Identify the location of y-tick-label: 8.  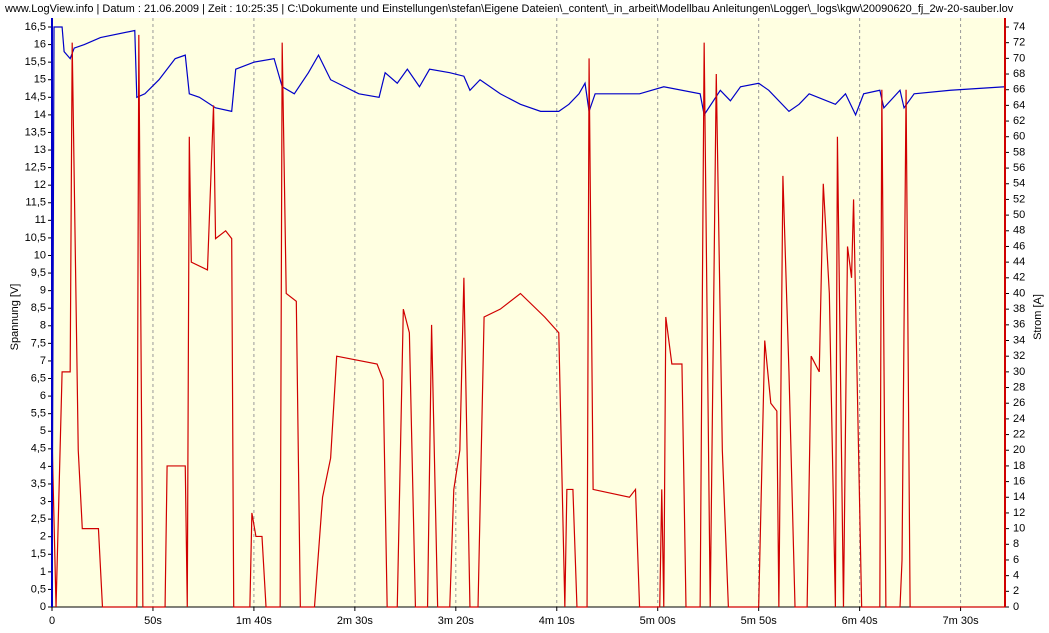
(43, 326).